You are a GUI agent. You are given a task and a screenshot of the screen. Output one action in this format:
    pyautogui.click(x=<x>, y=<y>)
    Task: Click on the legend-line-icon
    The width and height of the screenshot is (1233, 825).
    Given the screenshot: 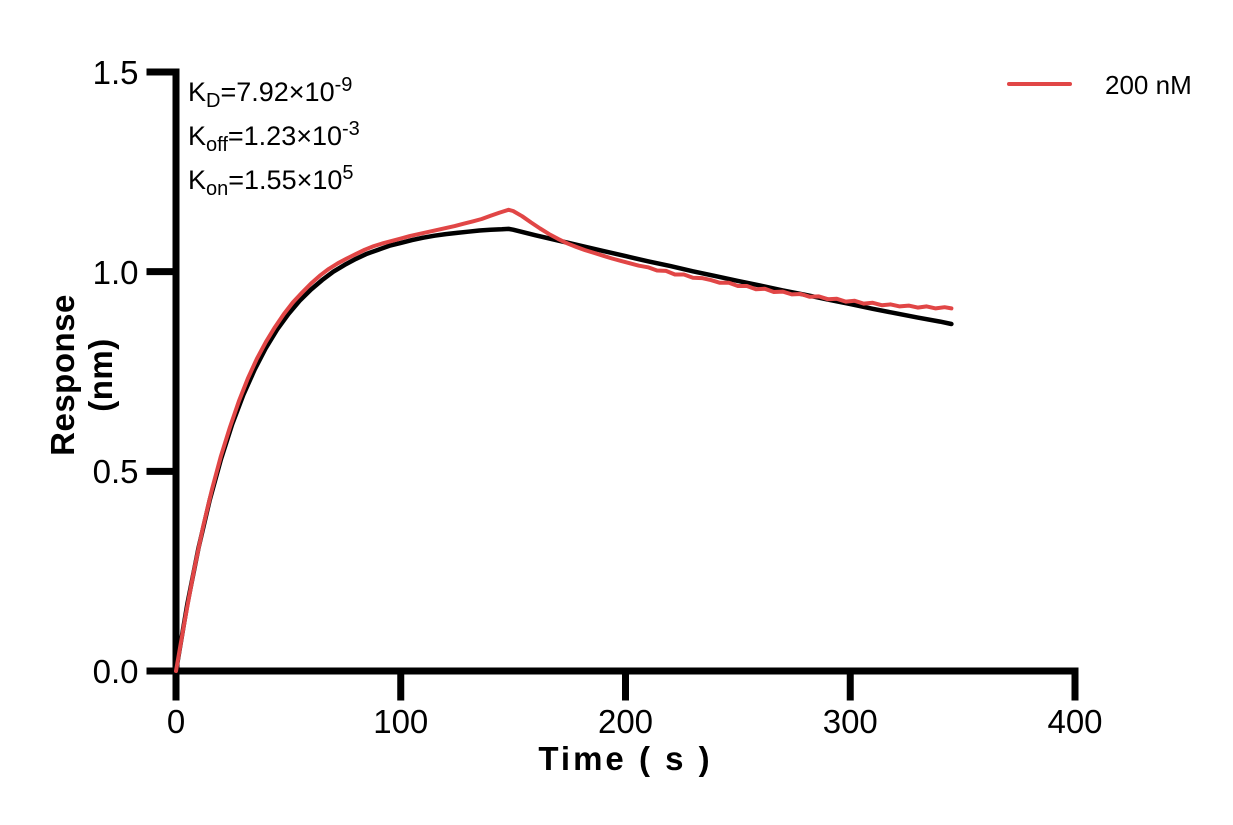 What is the action you would take?
    pyautogui.click(x=1039, y=84)
    